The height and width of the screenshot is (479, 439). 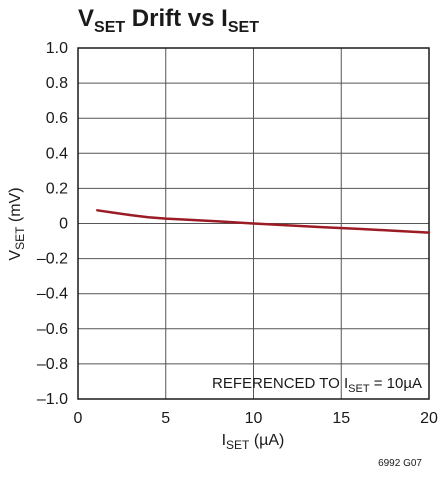 I want to click on chart-title-sub2: SET, so click(x=243, y=27).